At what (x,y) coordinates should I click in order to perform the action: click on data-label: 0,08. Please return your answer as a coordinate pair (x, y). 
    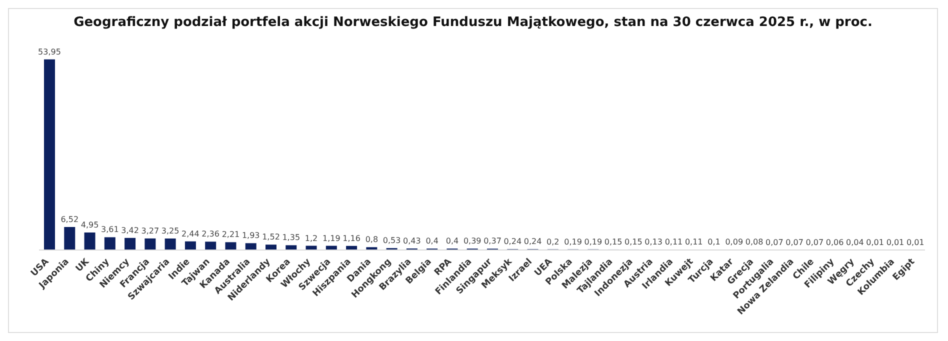
    Looking at the image, I should click on (754, 242).